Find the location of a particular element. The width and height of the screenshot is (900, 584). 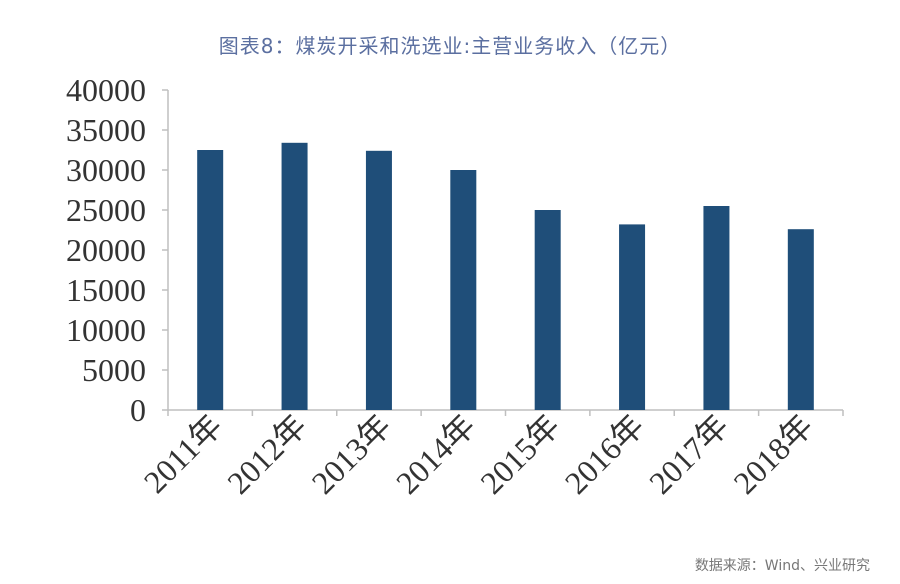

x-tick-label: 2015年 is located at coordinates (519, 453).